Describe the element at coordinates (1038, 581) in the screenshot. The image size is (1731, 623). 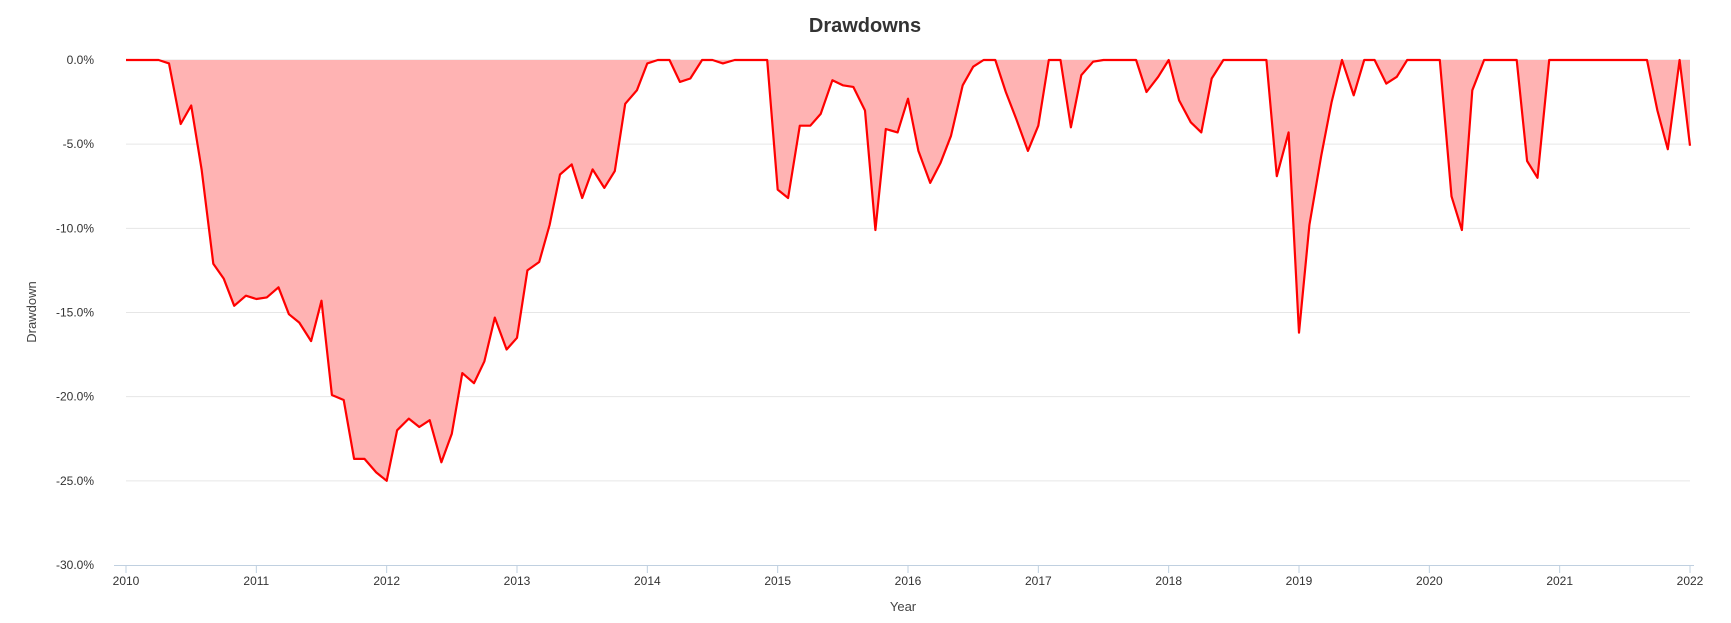
I see `x-tick-label: 2017` at that location.